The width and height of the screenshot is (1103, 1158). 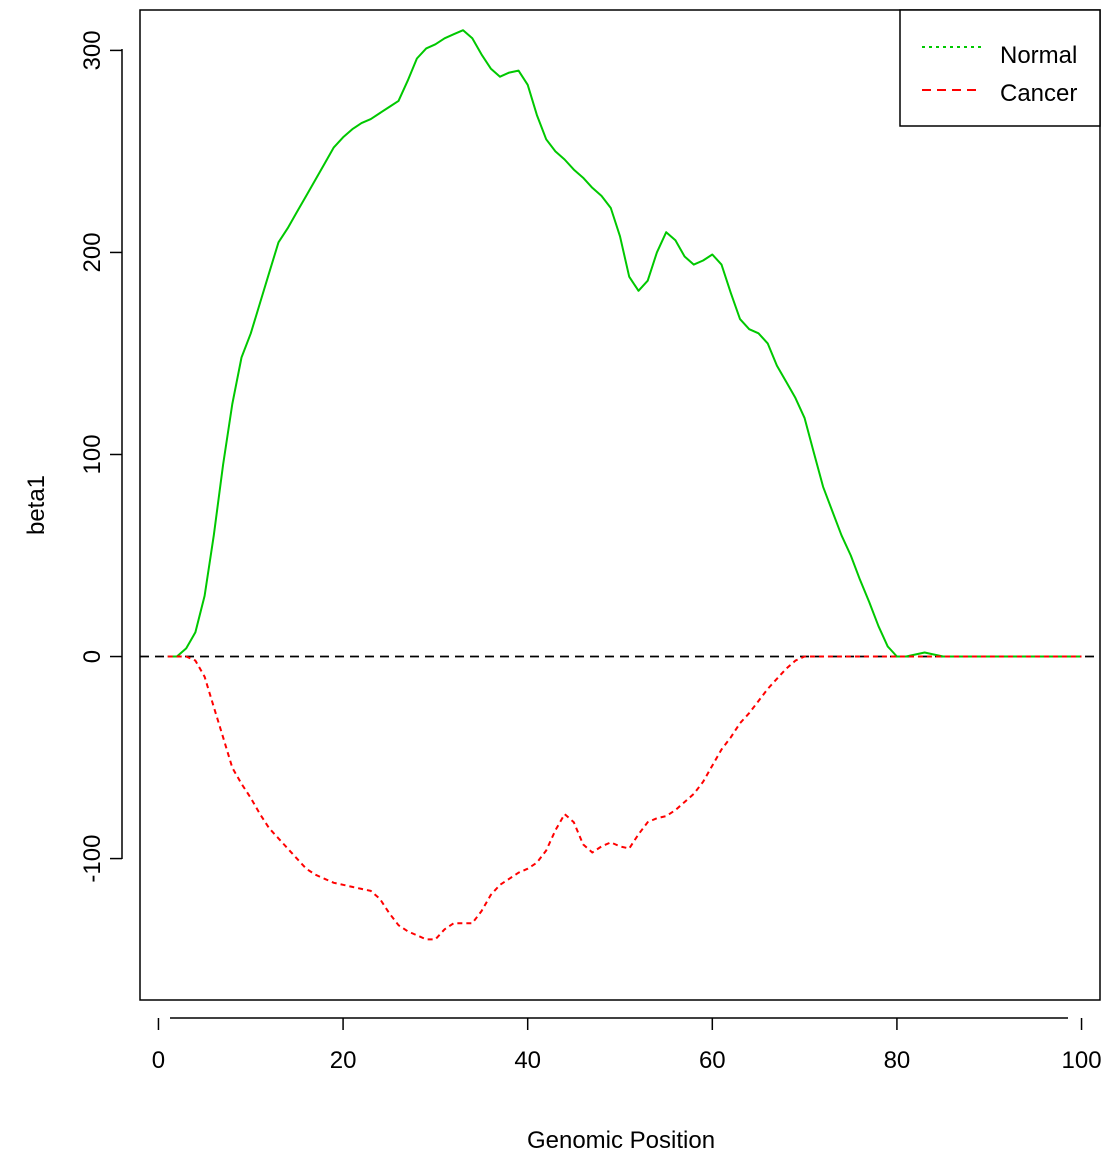 What do you see at coordinates (343, 1060) in the screenshot?
I see `x-tick-label: 20` at bounding box center [343, 1060].